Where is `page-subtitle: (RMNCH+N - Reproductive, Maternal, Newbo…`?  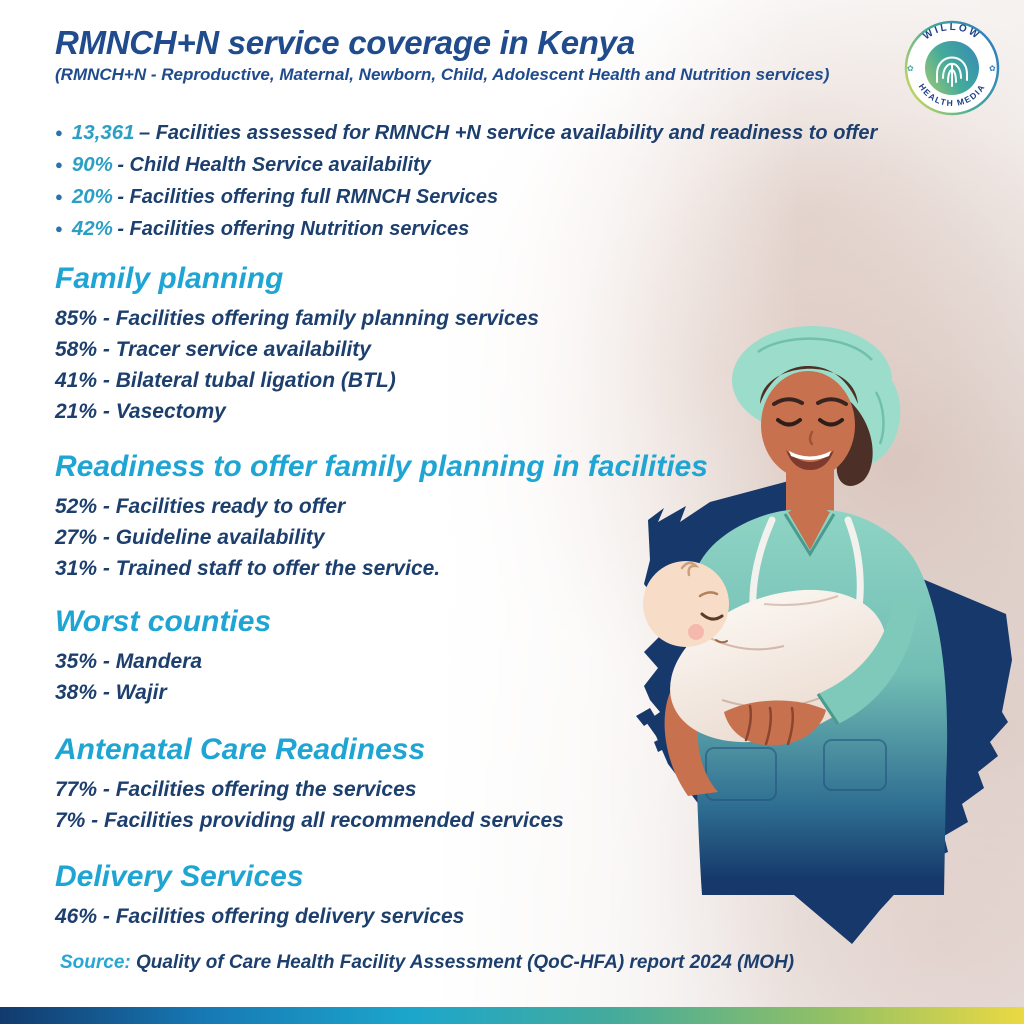
page-subtitle: (RMNCH+N - Reproductive, Maternal, Newbo… is located at coordinates (442, 74).